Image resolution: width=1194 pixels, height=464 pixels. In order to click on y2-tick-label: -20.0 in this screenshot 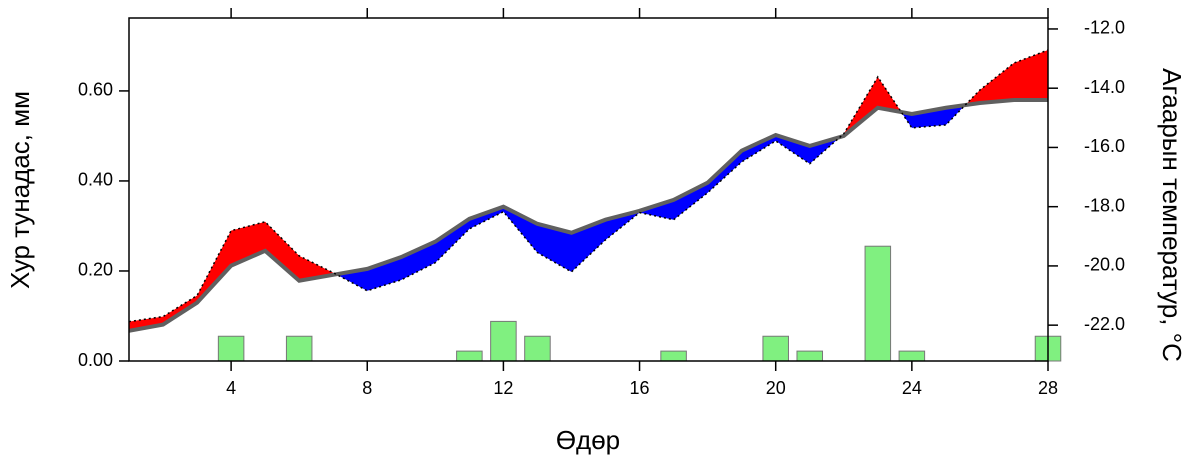, I will do `click(1104, 265)`.